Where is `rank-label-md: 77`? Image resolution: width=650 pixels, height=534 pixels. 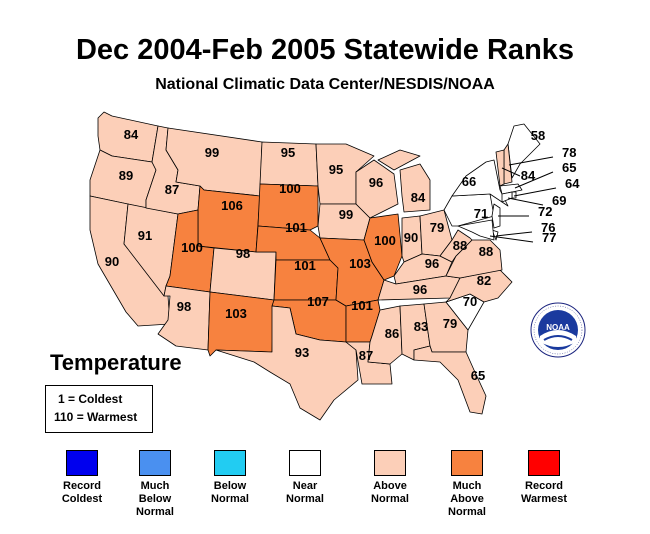
rank-label-md: 77 is located at coordinates (549, 237).